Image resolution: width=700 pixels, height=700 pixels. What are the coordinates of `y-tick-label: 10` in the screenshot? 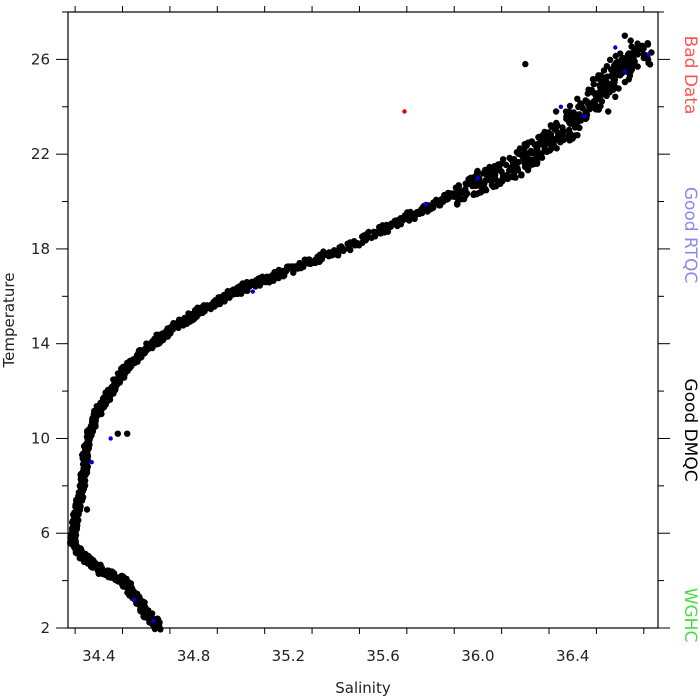 It's located at (40, 438).